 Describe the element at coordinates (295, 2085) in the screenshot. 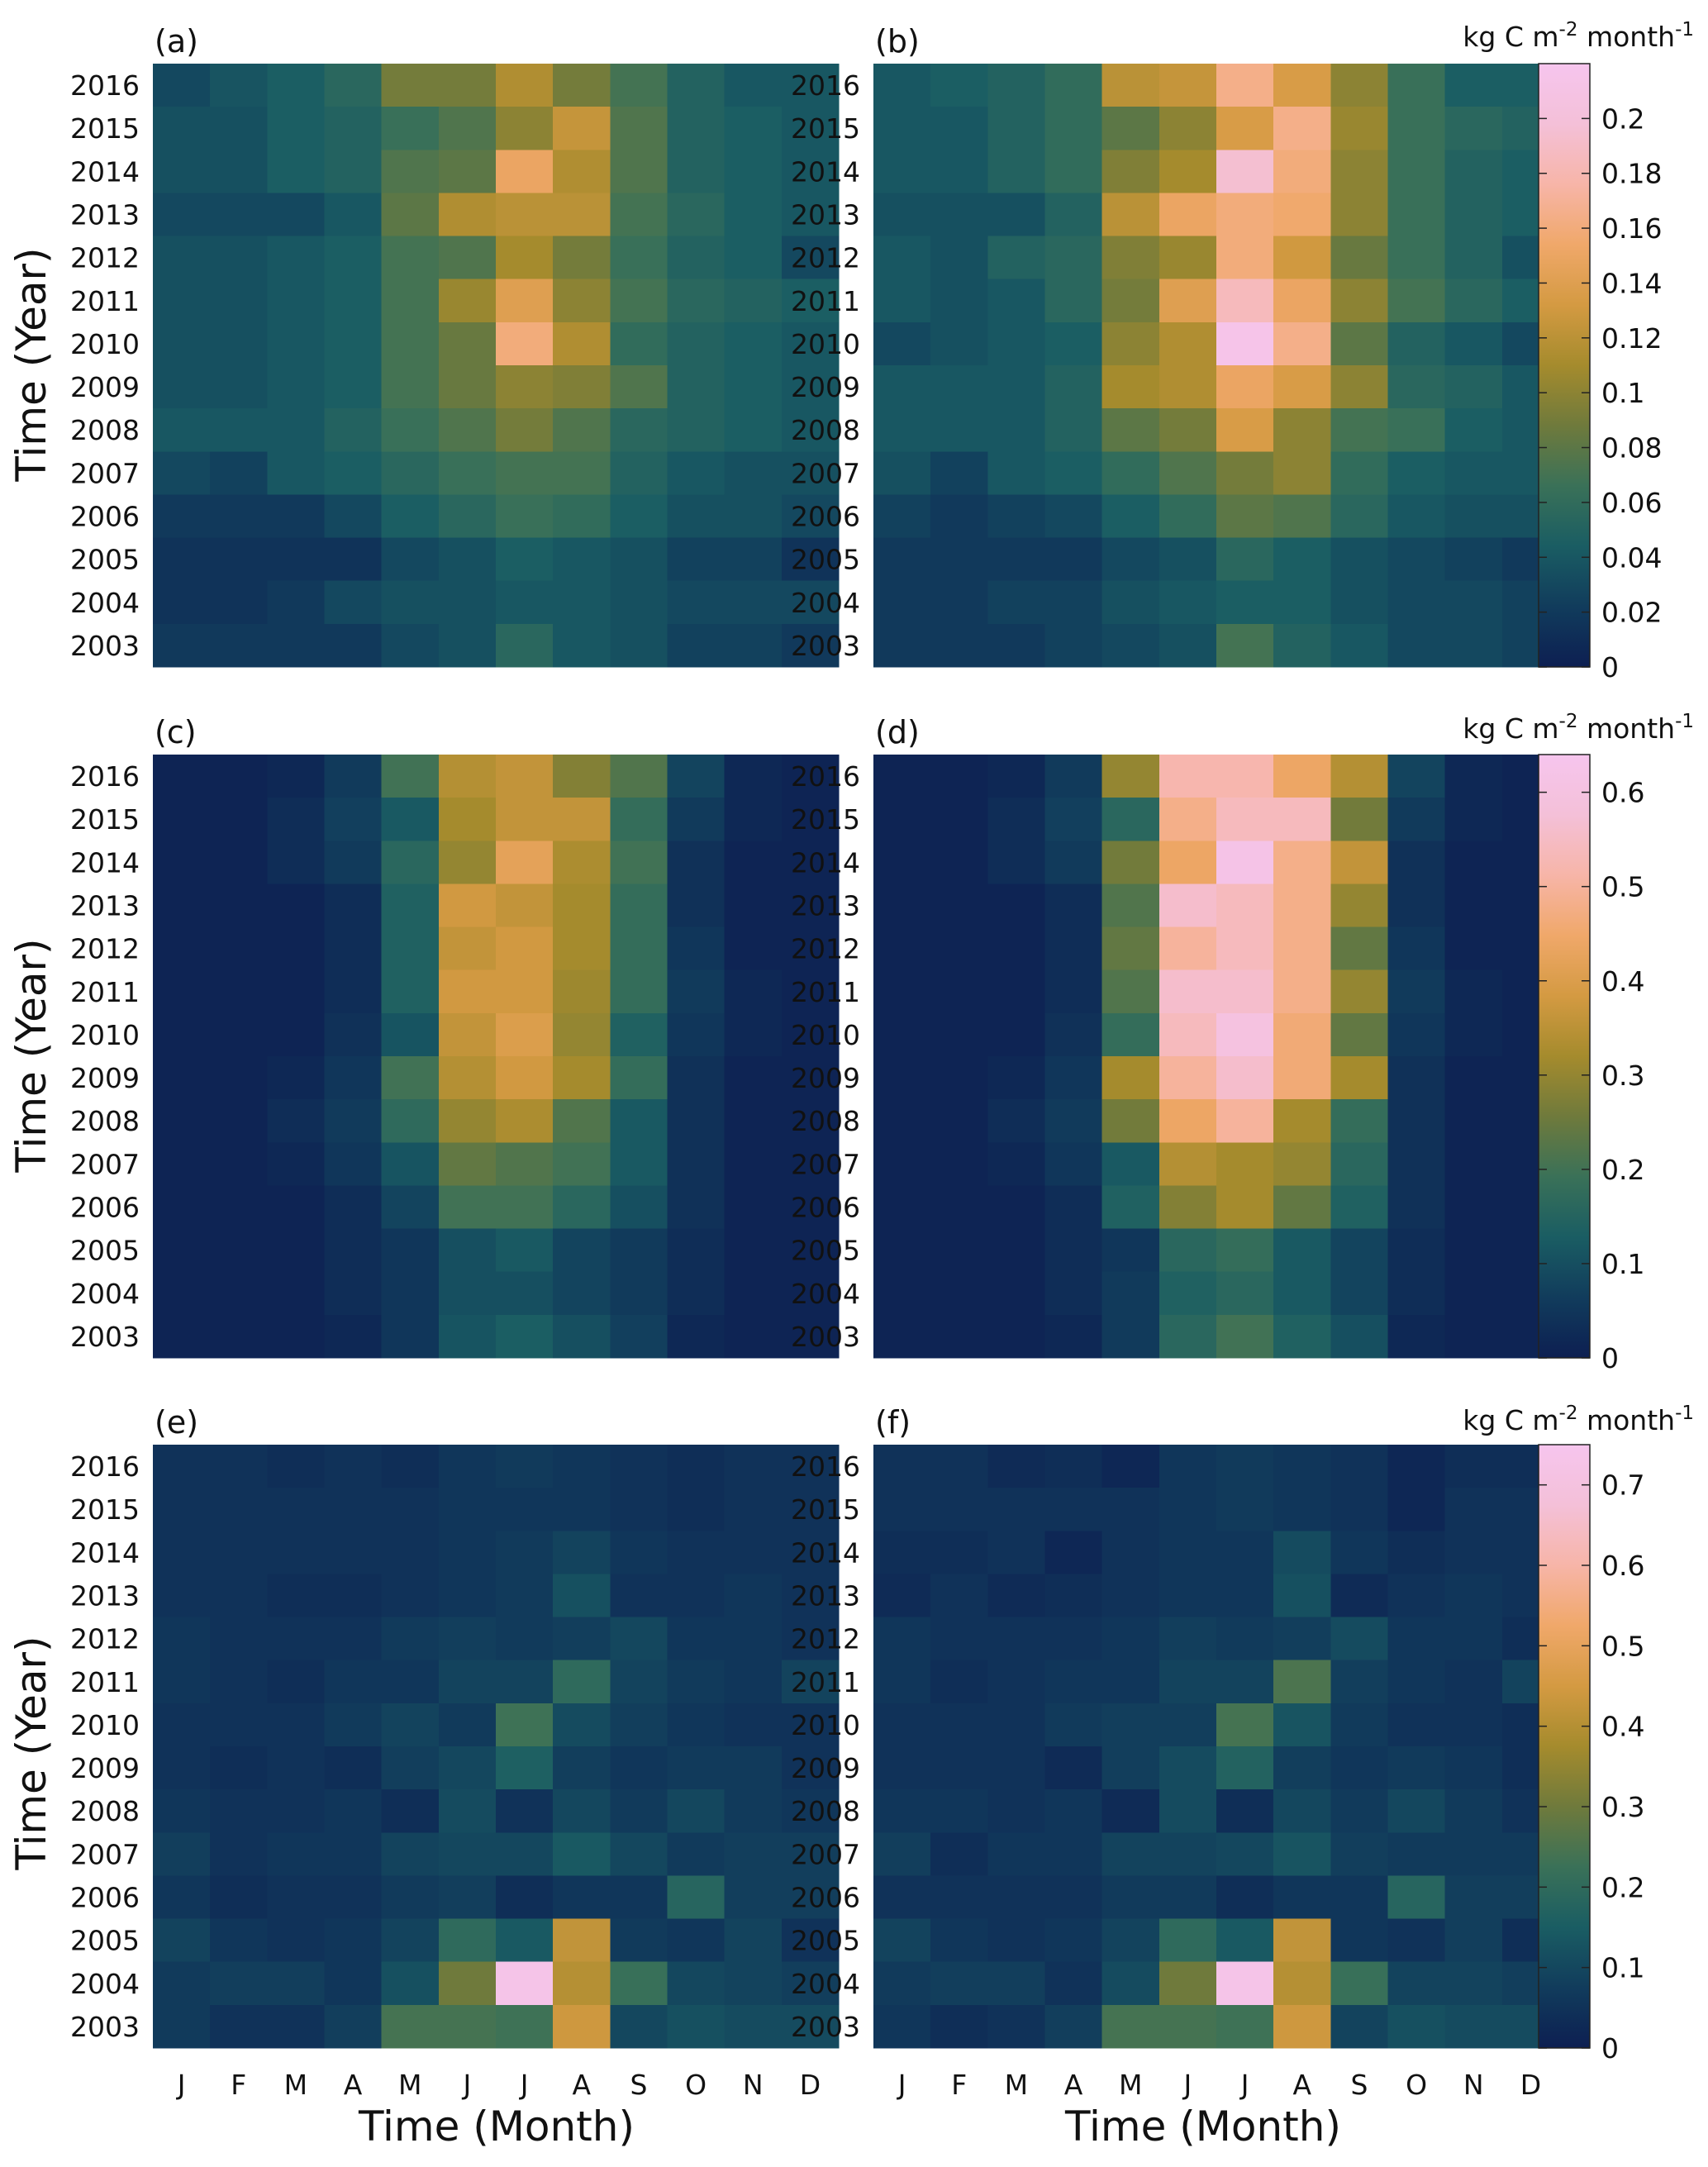

I see `x-tick-label: M` at that location.